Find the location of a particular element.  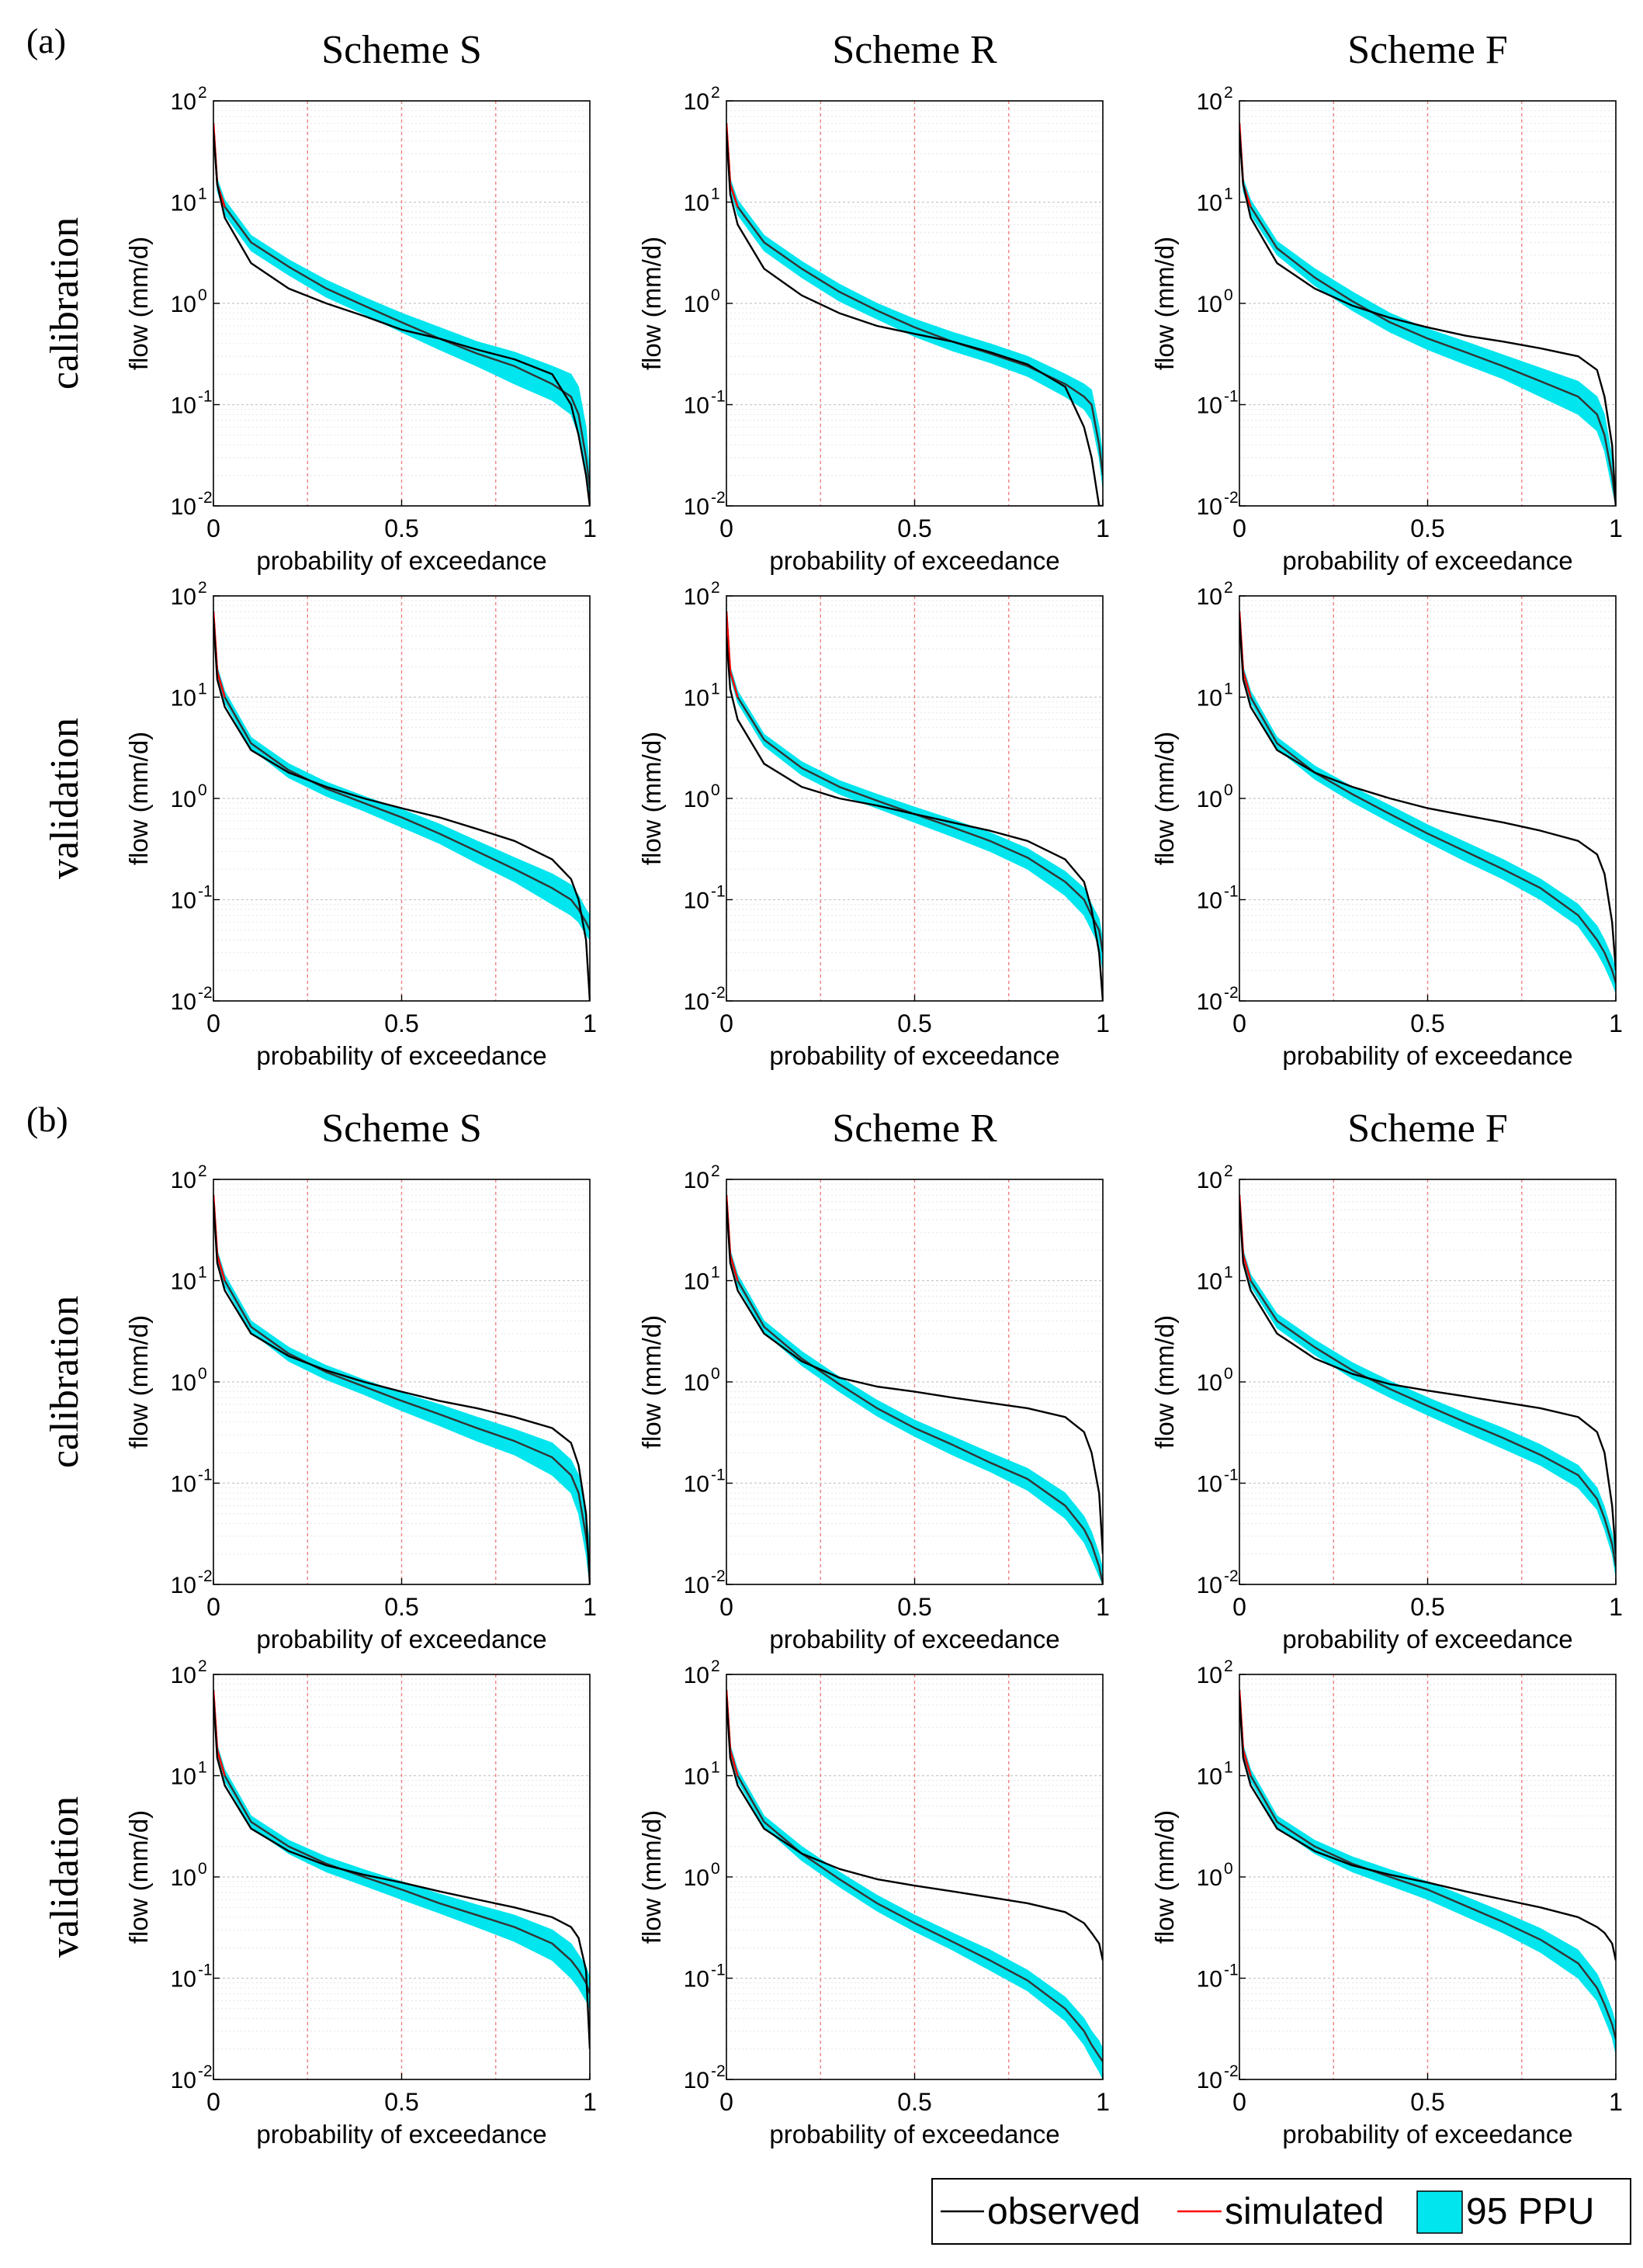

column-header: Scheme R is located at coordinates (915, 50).